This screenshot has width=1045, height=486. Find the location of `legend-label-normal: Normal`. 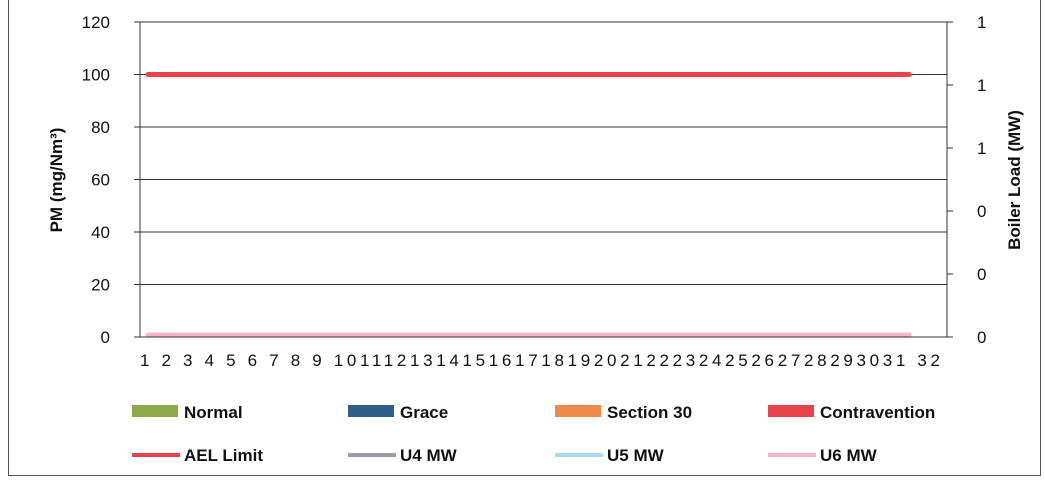

legend-label-normal: Normal is located at coordinates (213, 412).